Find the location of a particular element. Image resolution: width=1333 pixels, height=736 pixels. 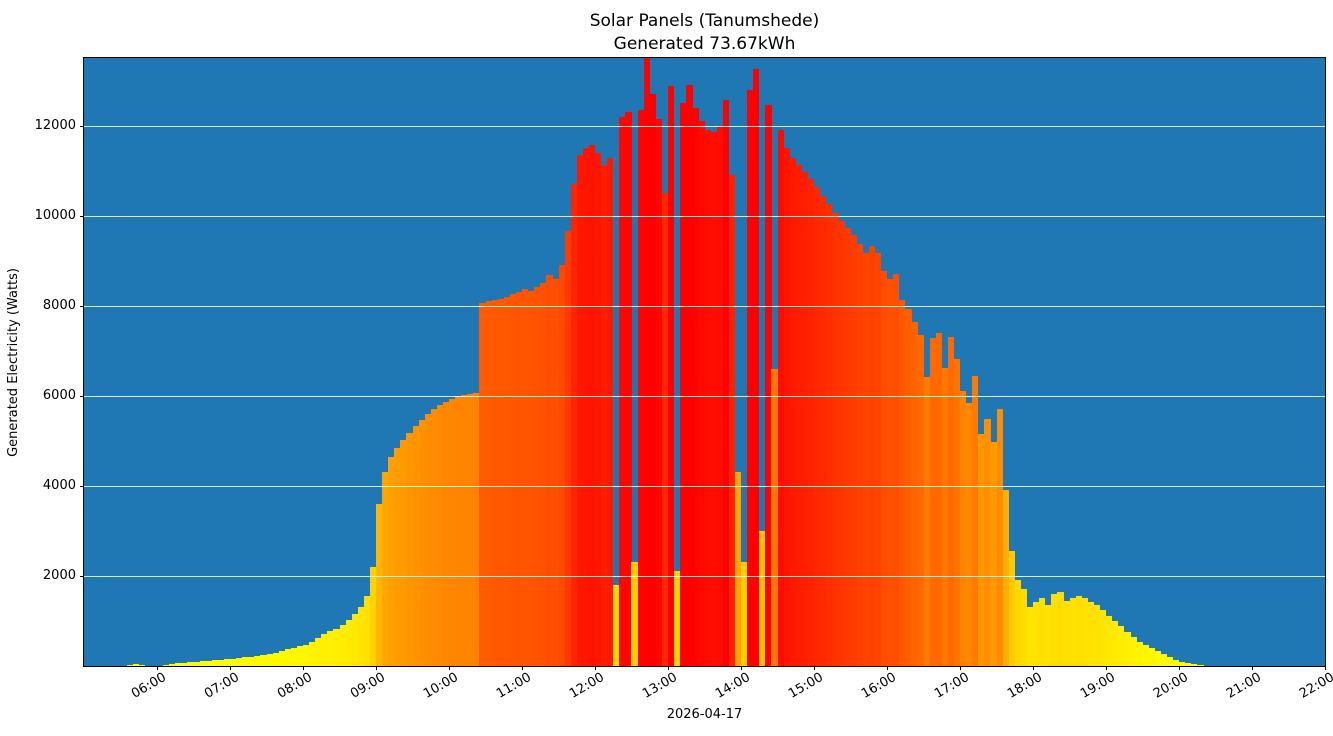

y-tick-label: 6000 is located at coordinates (59, 395).